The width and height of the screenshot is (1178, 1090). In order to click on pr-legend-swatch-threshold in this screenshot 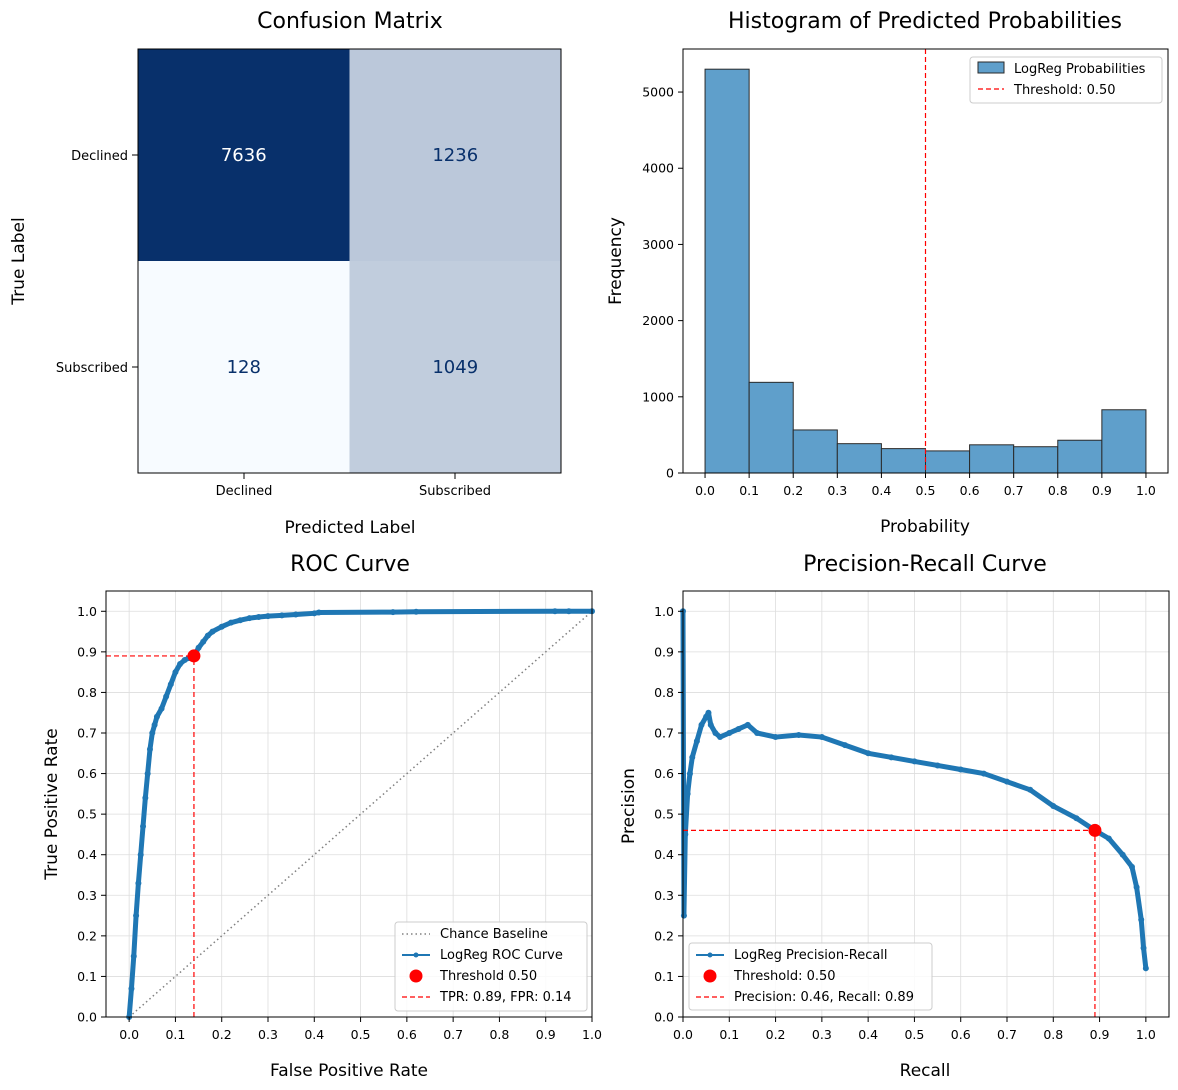, I will do `click(710, 976)`.